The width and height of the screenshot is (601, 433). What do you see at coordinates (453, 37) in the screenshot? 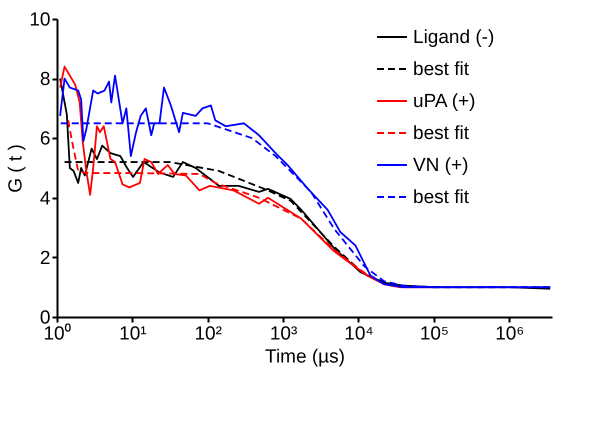
I see `legend-label: Ligand (-)` at bounding box center [453, 37].